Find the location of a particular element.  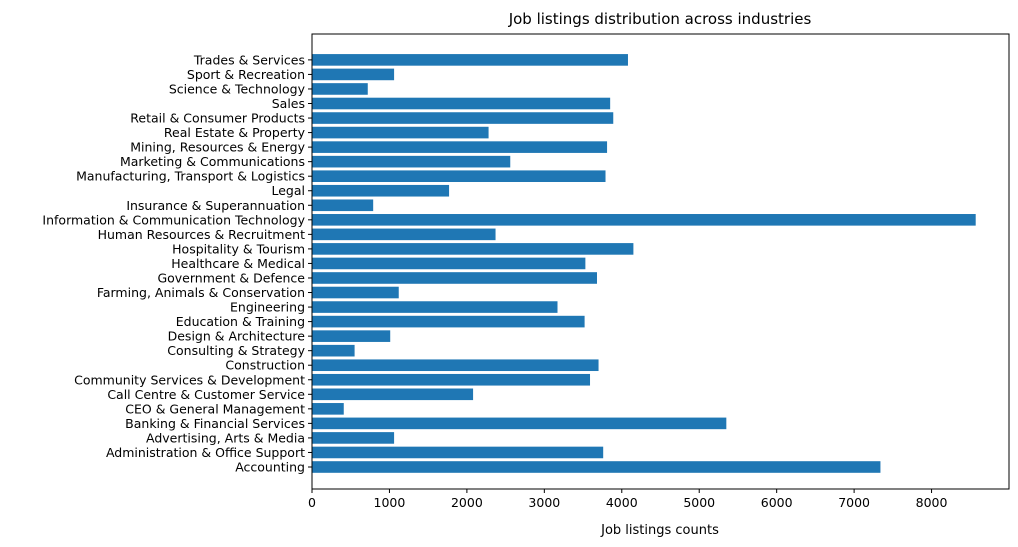

y-tick-label: Human Resources & Recruitment is located at coordinates (201, 234).